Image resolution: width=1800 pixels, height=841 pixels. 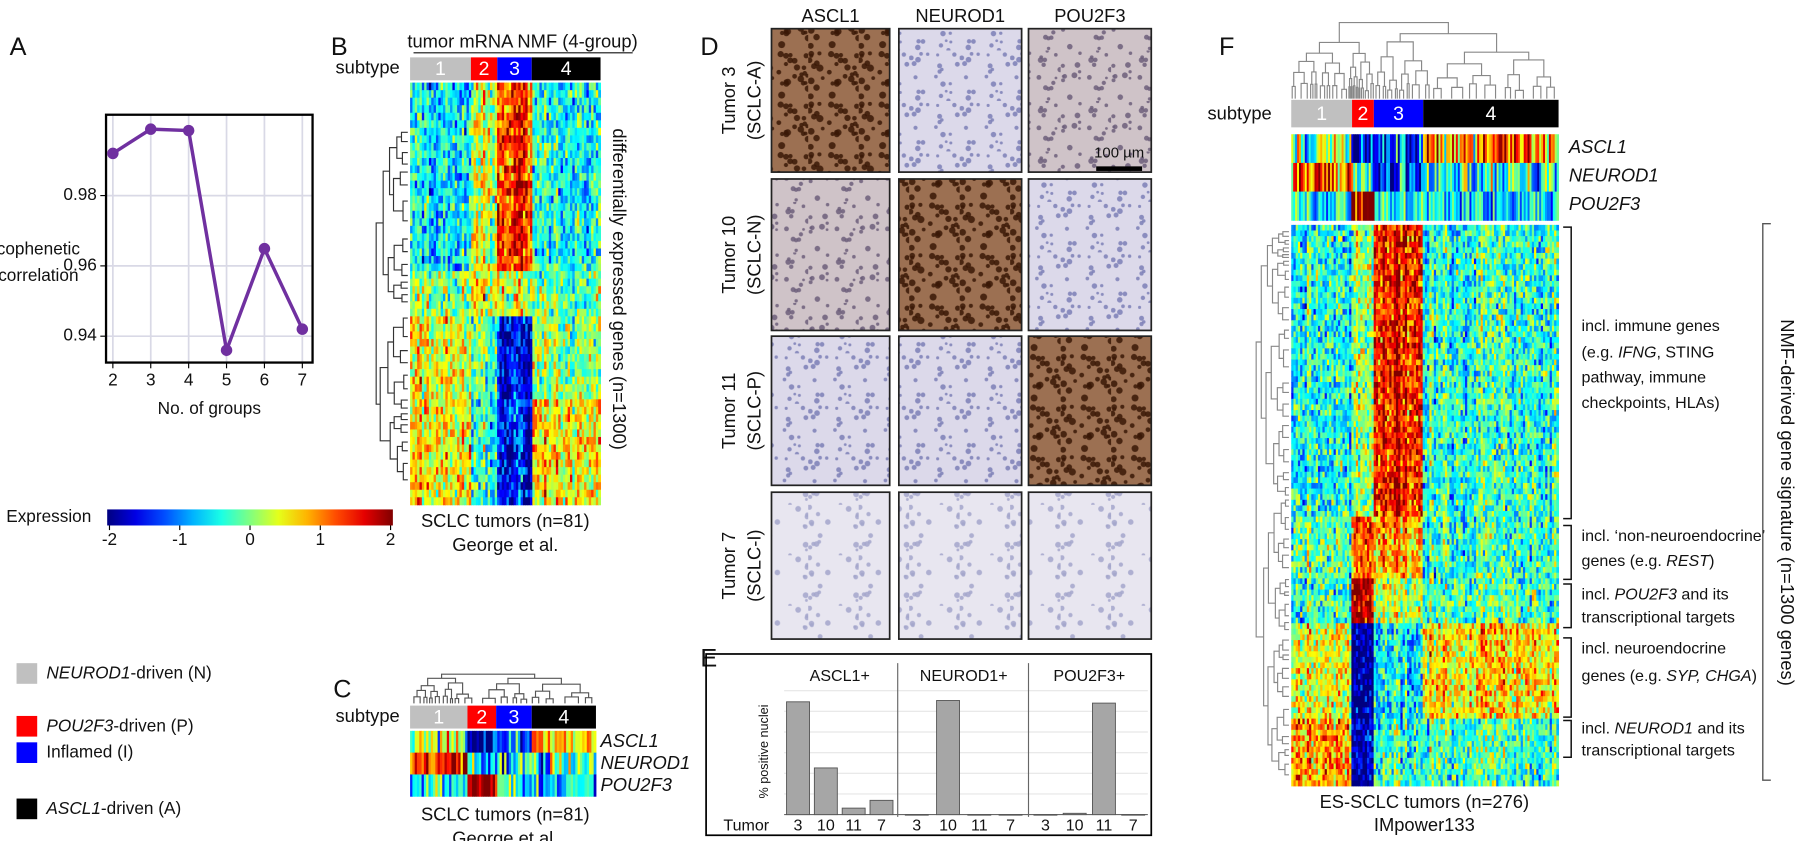 I want to click on x-tick-label: 10, so click(x=826, y=825).